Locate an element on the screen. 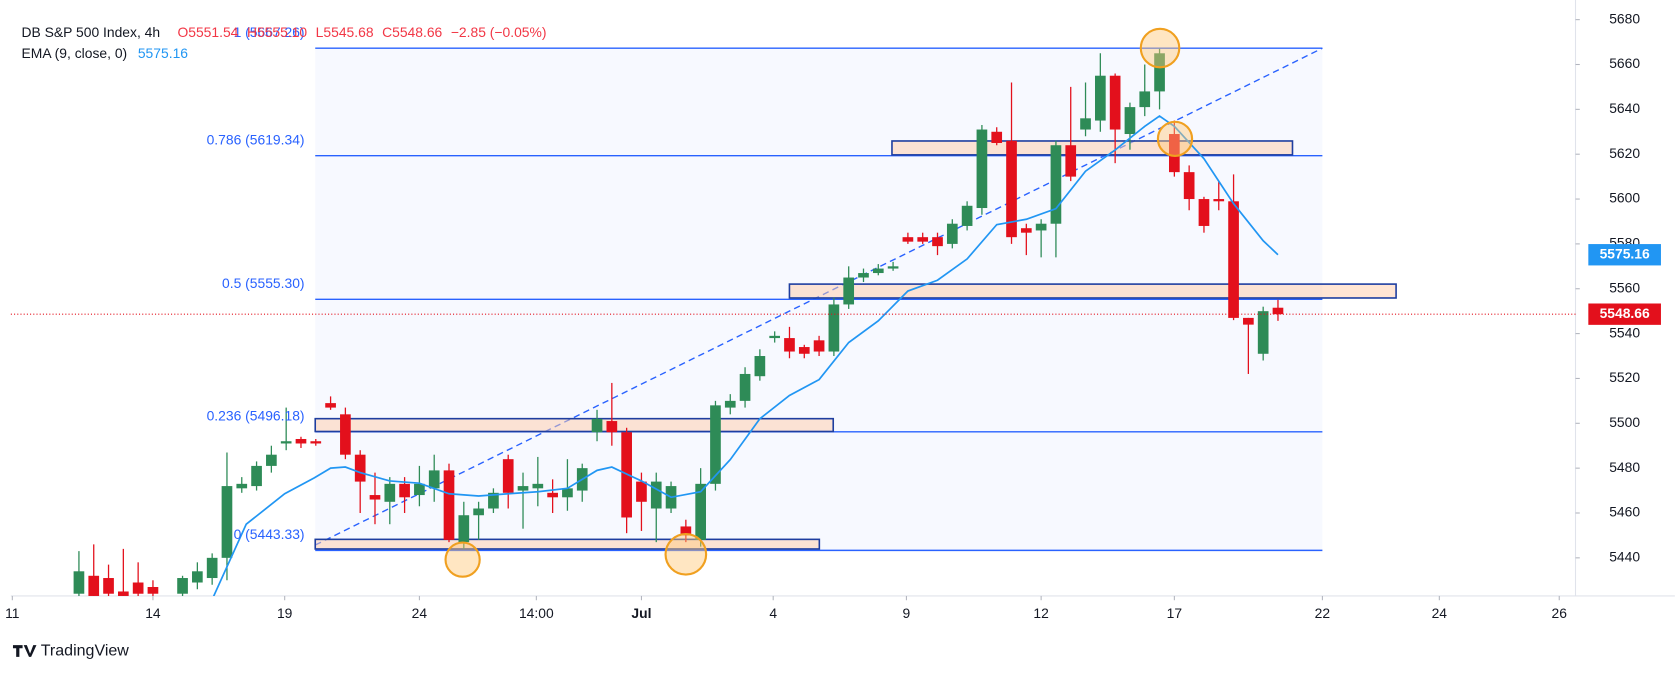  y-tick-label: 5620 is located at coordinates (1624, 153).